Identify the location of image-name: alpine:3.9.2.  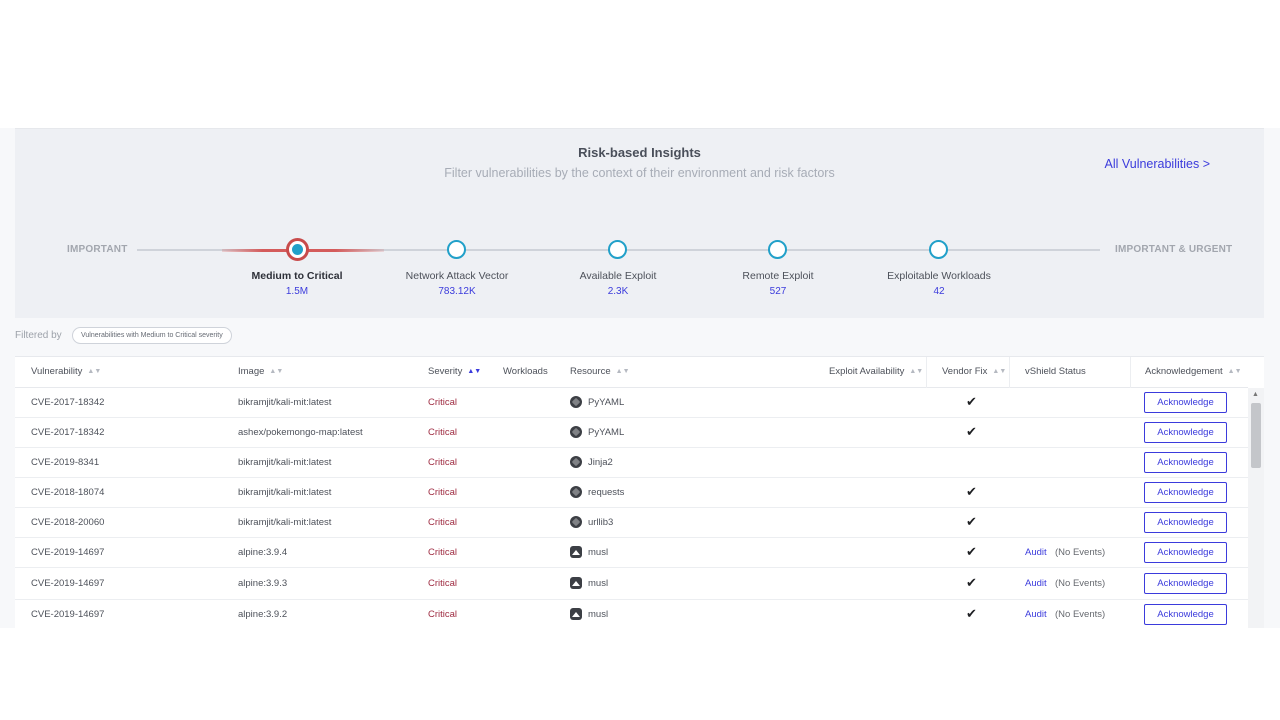
(263, 614).